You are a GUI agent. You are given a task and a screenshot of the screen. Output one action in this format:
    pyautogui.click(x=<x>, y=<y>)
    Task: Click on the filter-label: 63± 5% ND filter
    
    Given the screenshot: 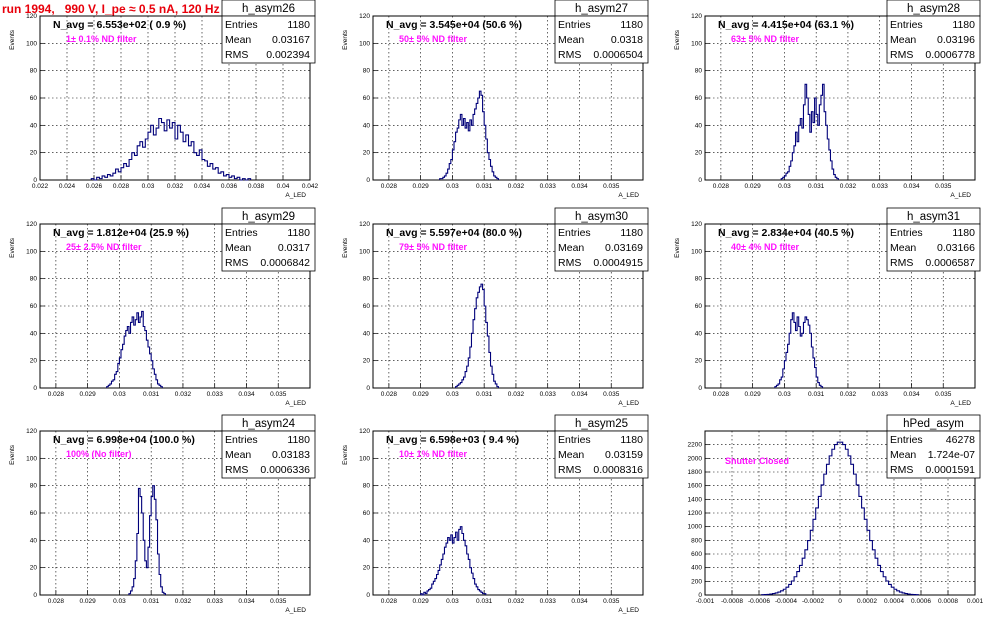 What is the action you would take?
    pyautogui.click(x=765, y=39)
    